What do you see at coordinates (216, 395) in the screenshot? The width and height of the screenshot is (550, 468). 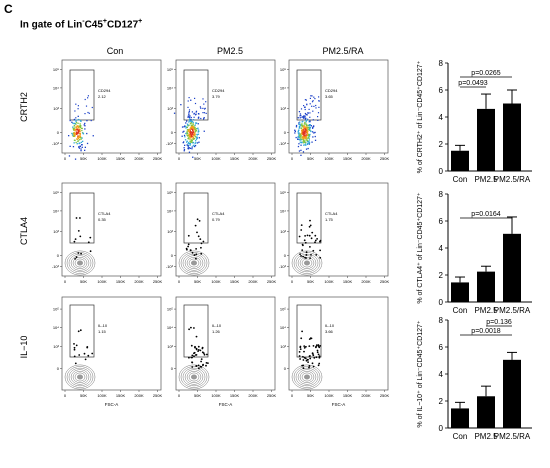 I see `x-tick-label: 100K` at bounding box center [216, 395].